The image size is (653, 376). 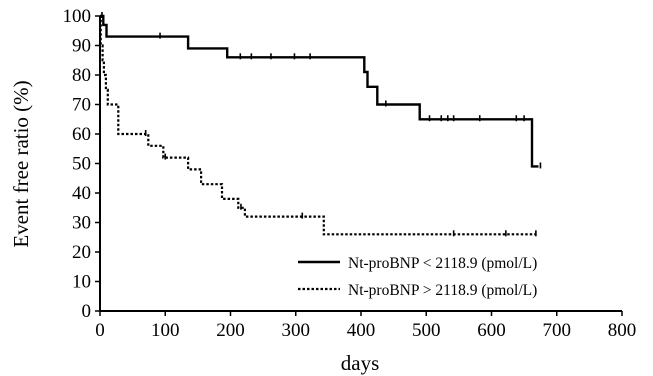 What do you see at coordinates (491, 330) in the screenshot?
I see `x-tick-label: 600` at bounding box center [491, 330].